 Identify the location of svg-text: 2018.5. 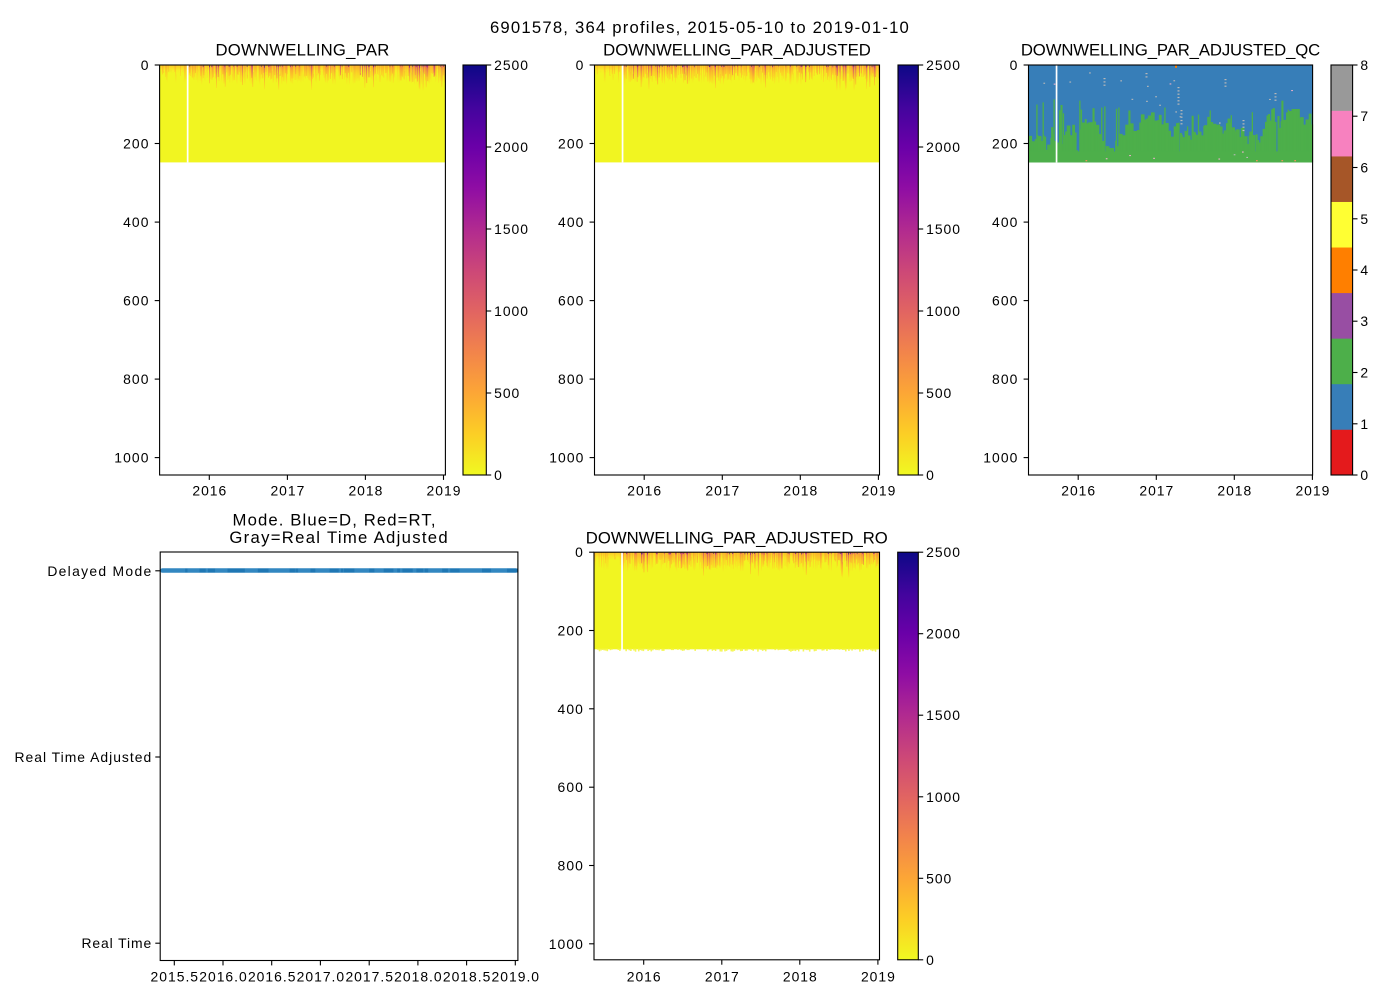
(467, 976).